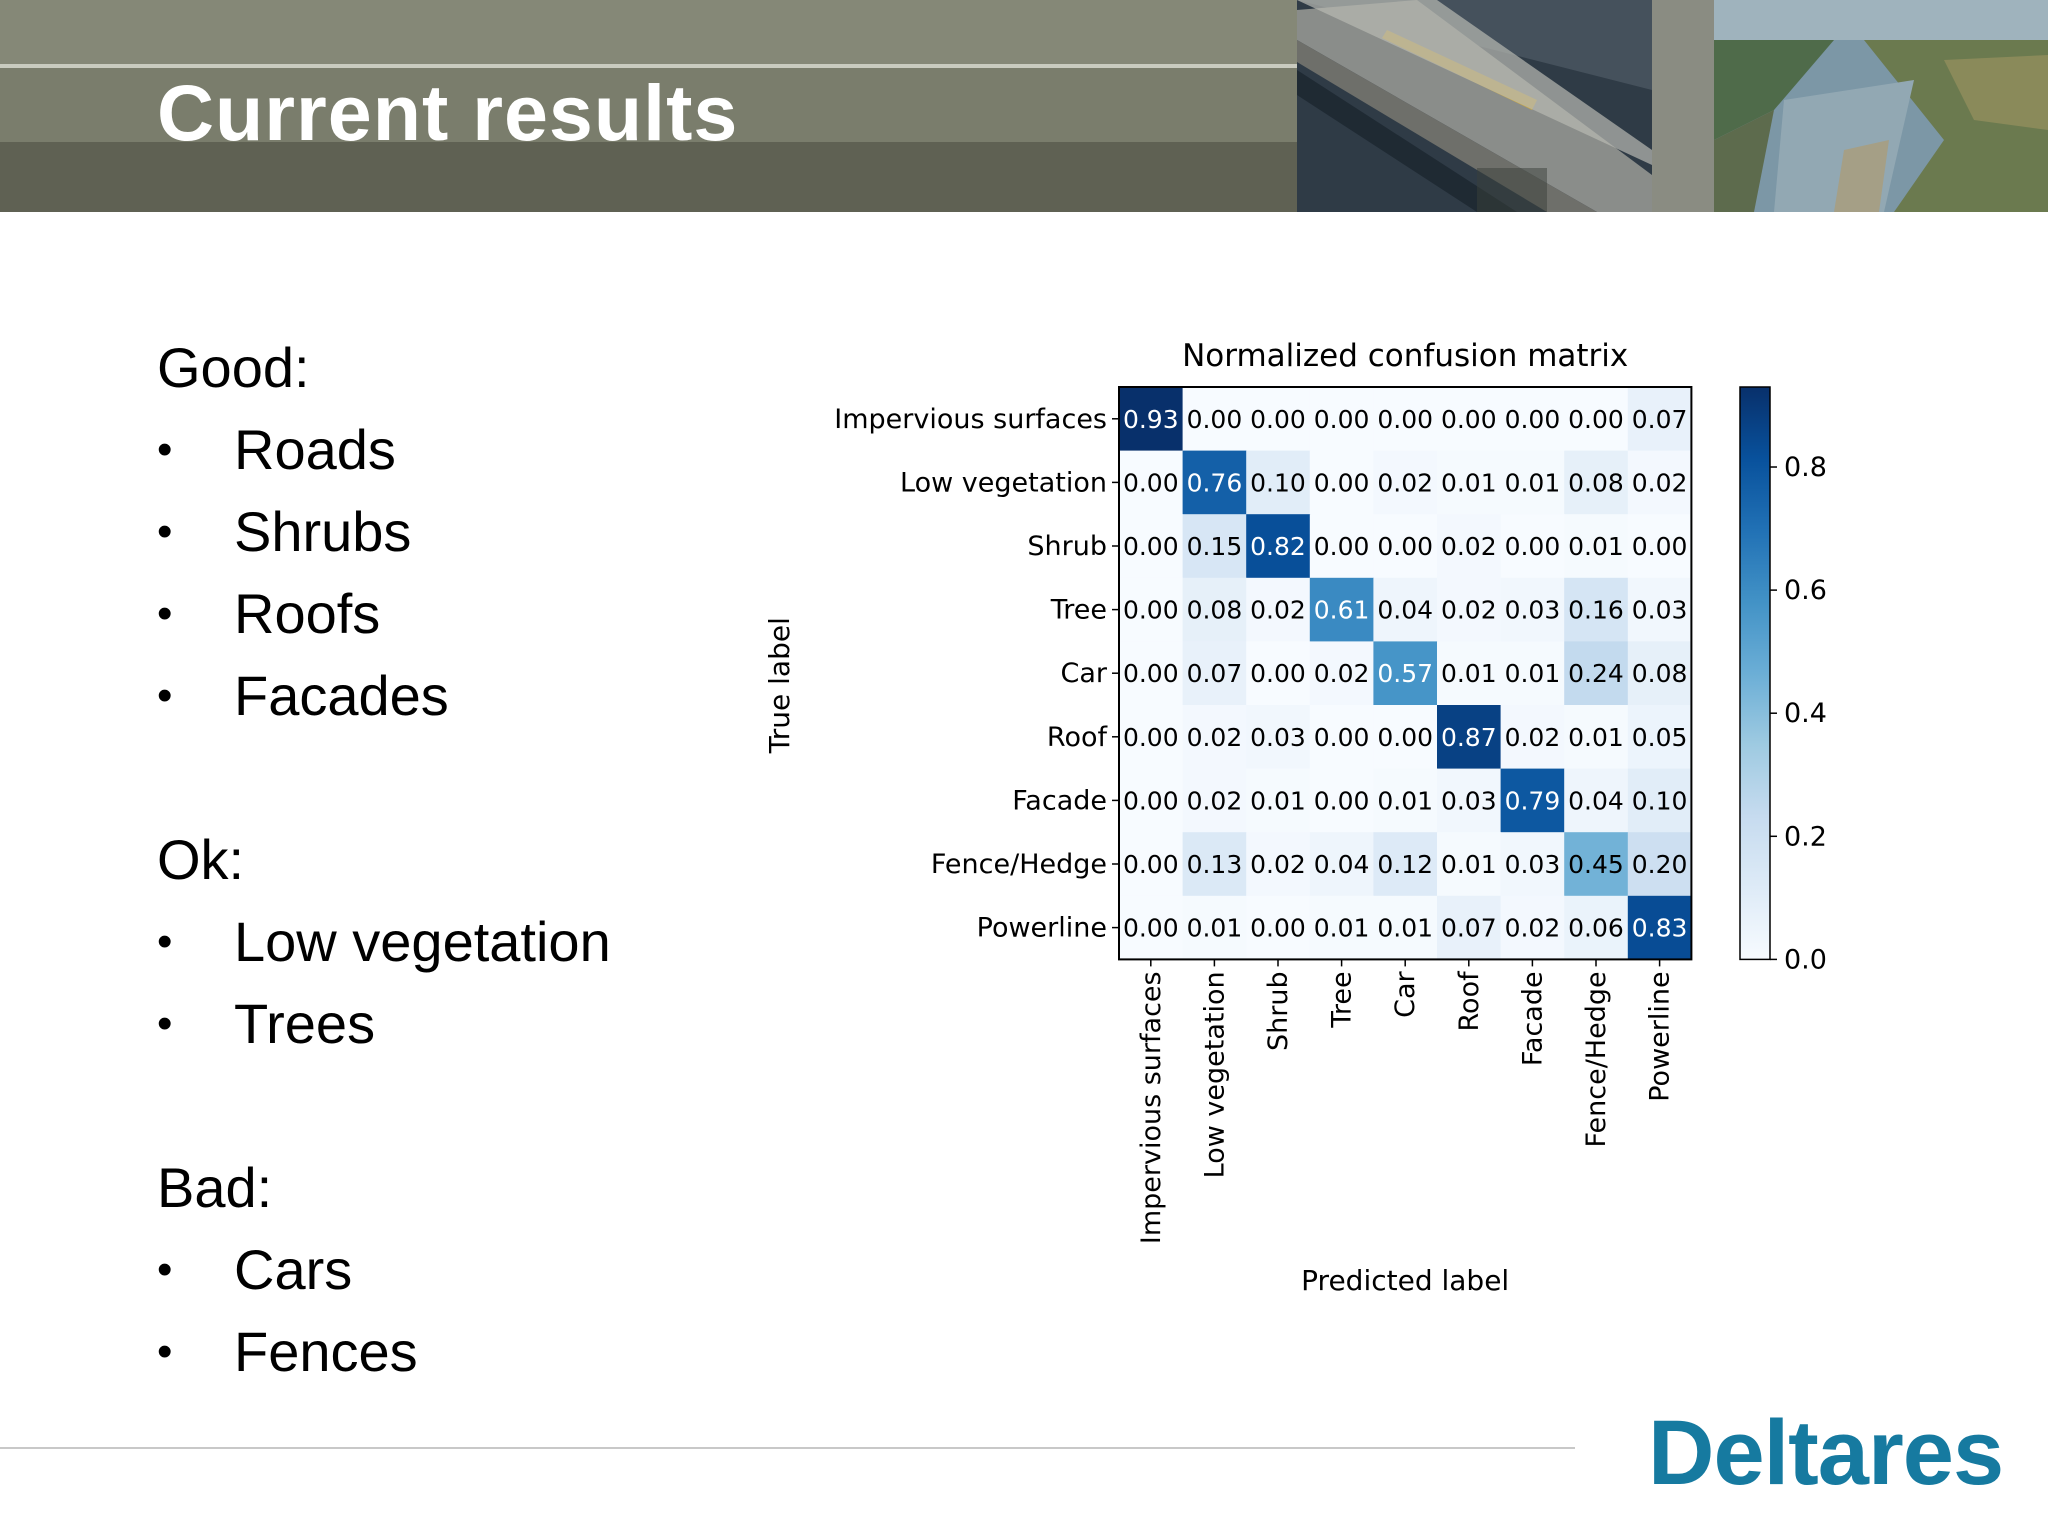 This screenshot has width=2048, height=1536. What do you see at coordinates (1084, 673) in the screenshot?
I see `y-tick-label: Car` at bounding box center [1084, 673].